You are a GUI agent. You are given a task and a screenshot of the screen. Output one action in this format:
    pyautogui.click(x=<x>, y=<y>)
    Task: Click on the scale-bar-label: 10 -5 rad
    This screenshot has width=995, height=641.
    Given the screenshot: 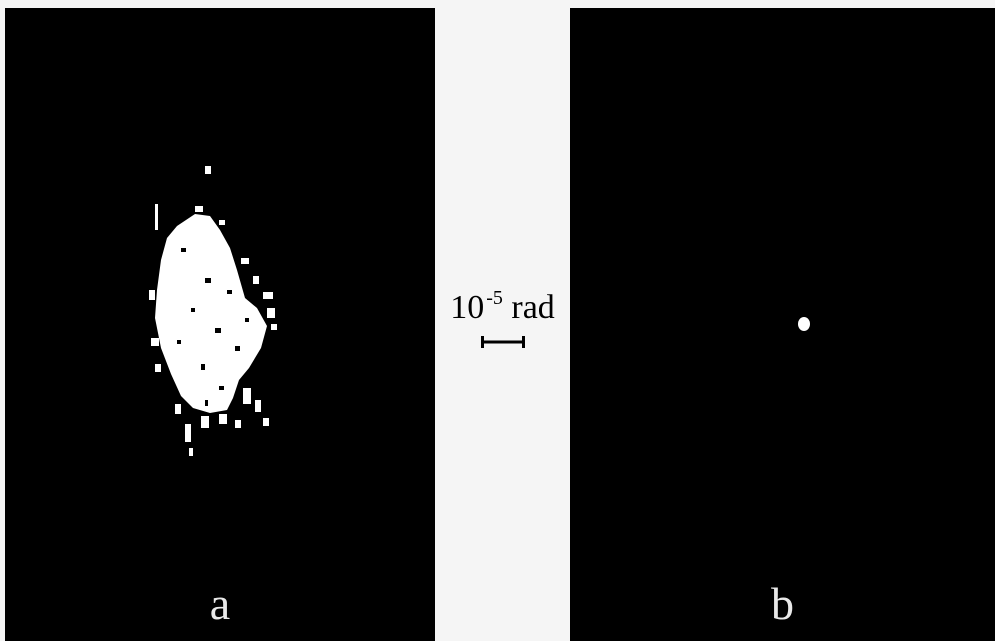 What is the action you would take?
    pyautogui.click(x=502, y=306)
    